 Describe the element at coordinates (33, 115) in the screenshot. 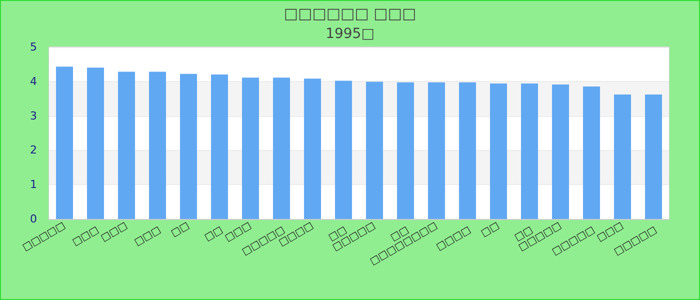

I see `y-tick-label: 3` at that location.